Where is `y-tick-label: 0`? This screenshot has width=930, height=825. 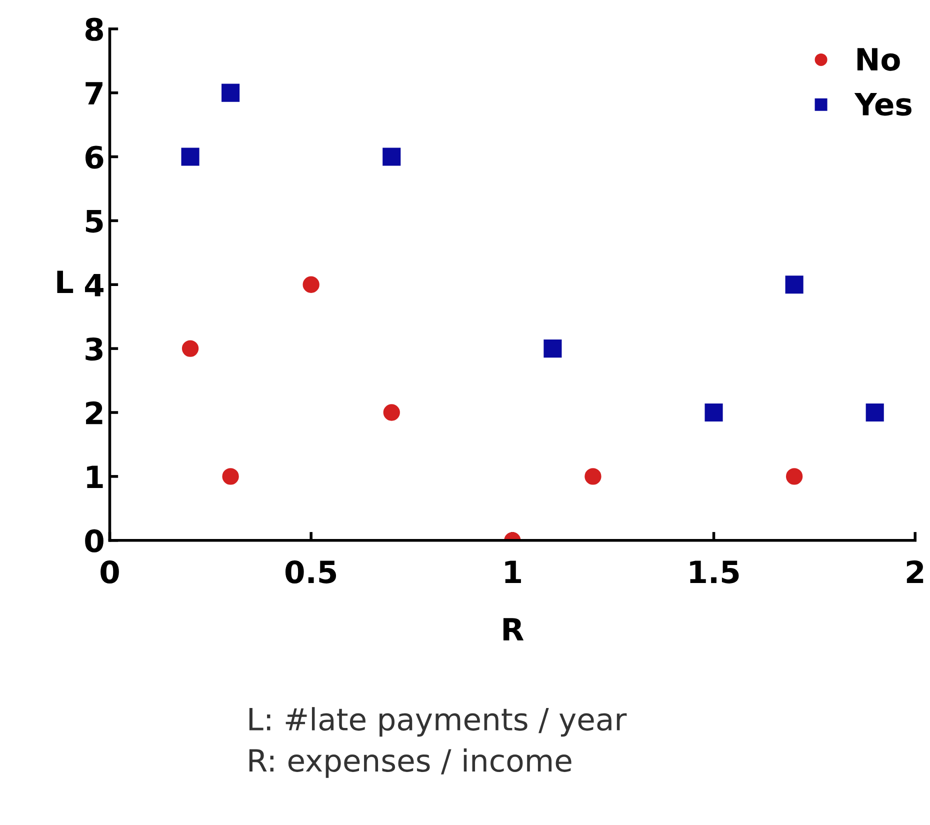 y-tick-label: 0 is located at coordinates (94, 540).